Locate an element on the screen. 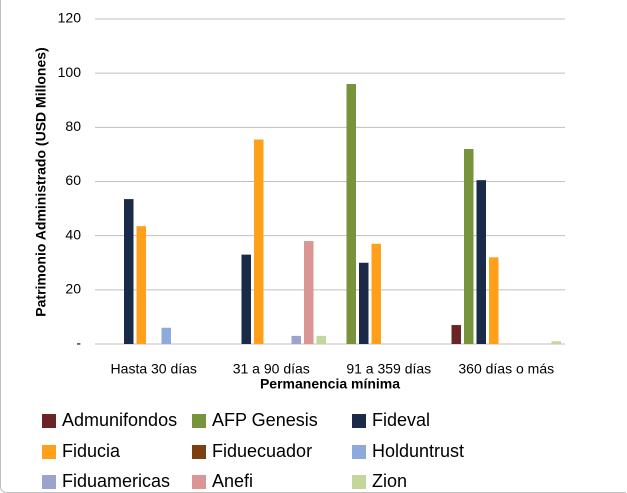  legend-label: Fiduamericas is located at coordinates (116, 481).